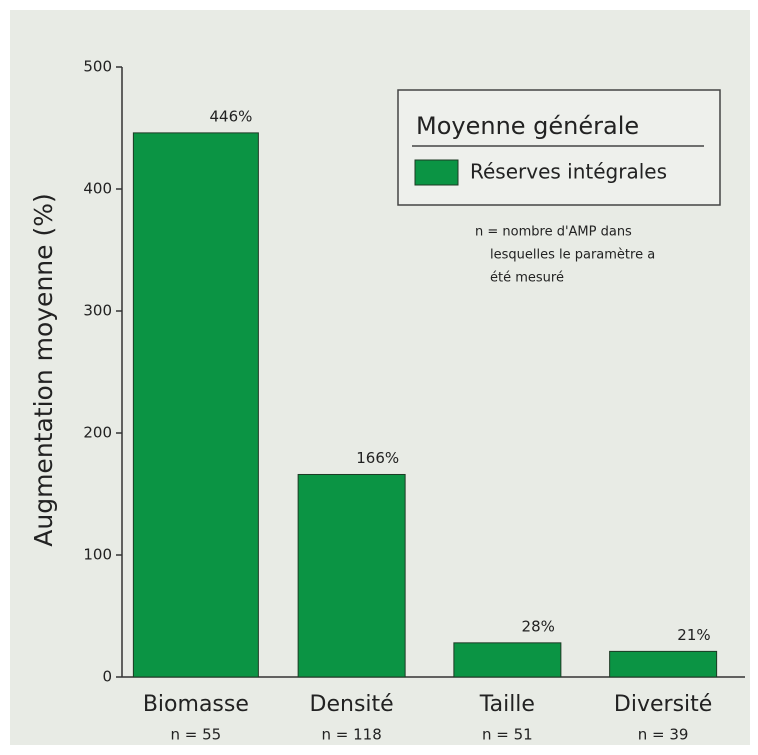  Describe the element at coordinates (196, 704) in the screenshot. I see `x-tick-label: Biomasse` at that location.